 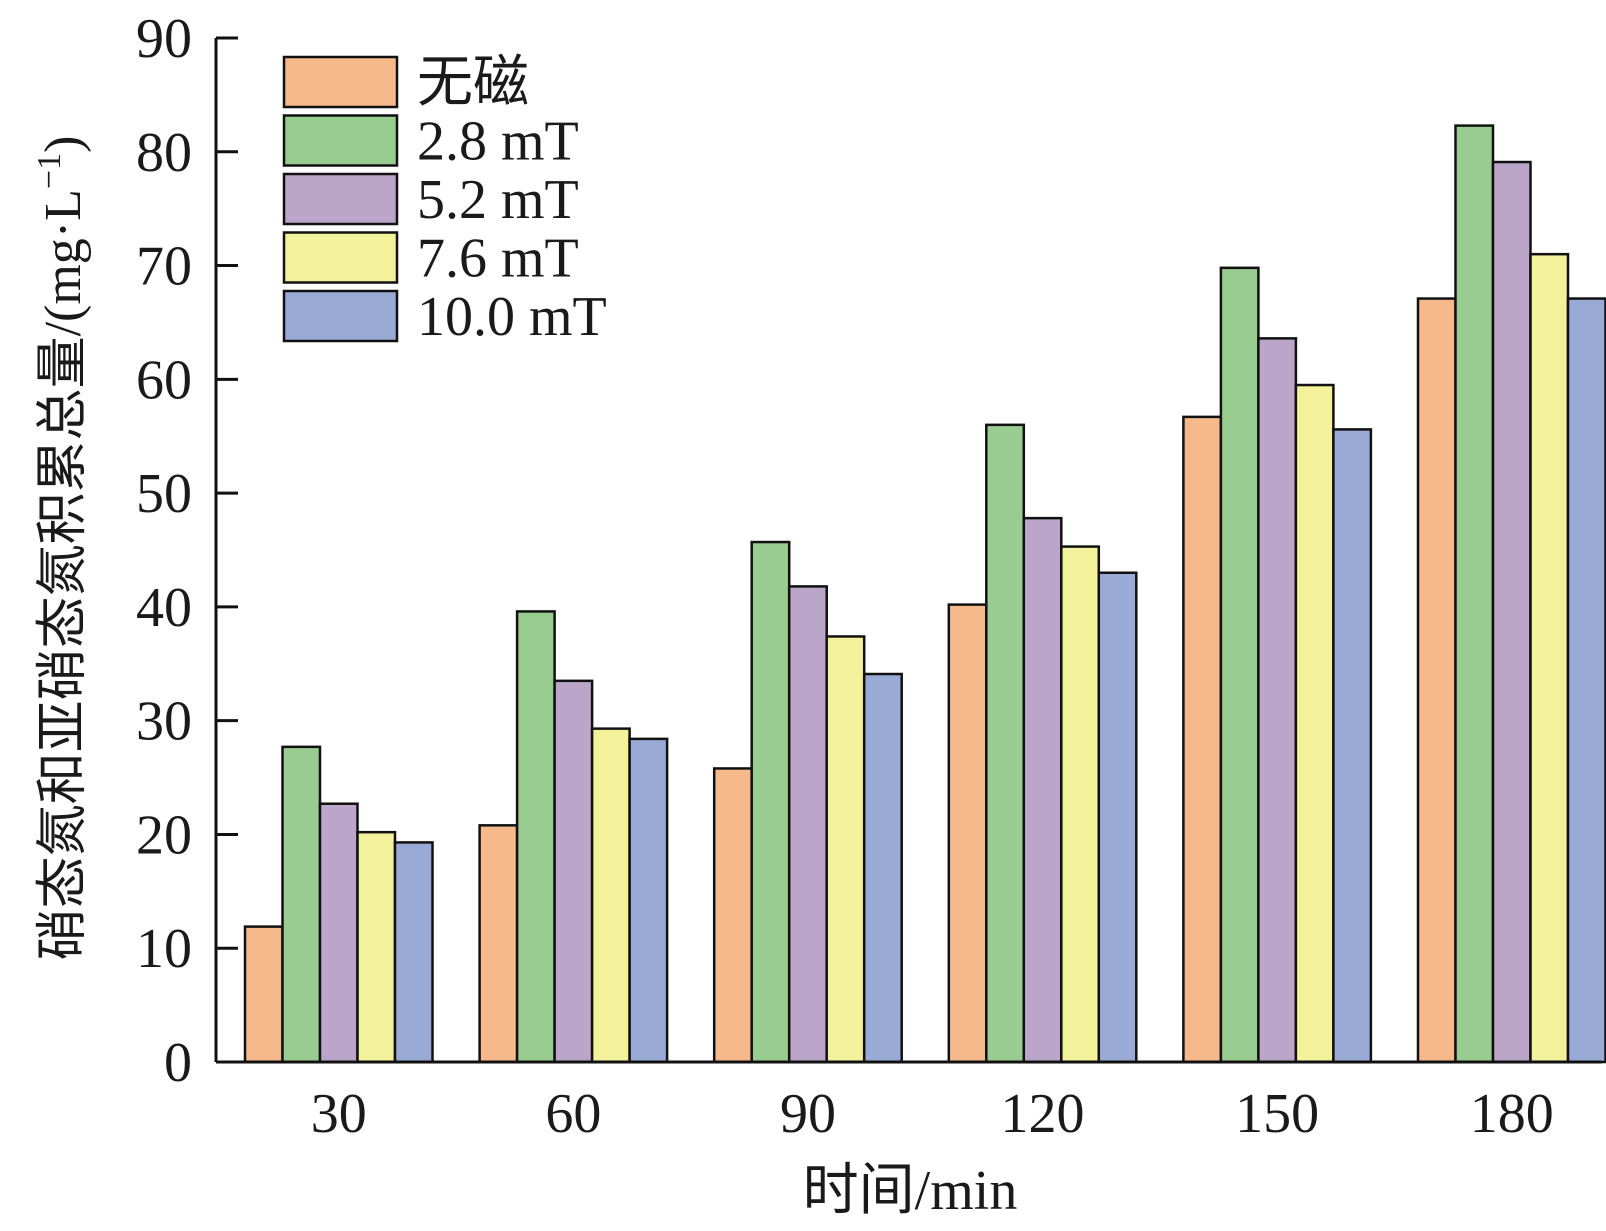 What do you see at coordinates (164, 39) in the screenshot?
I see `y-tick-label: 90` at bounding box center [164, 39].